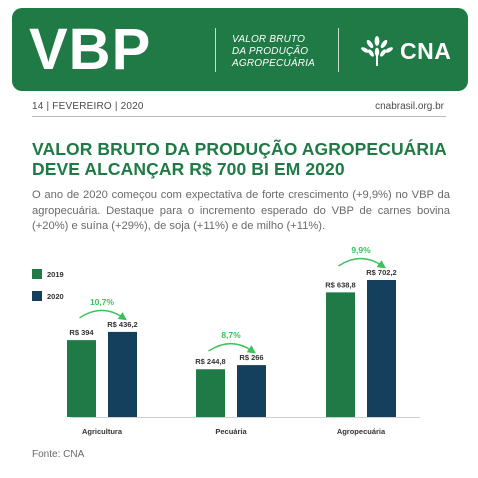  I want to click on bar-2020-agropecuária, so click(381, 348).